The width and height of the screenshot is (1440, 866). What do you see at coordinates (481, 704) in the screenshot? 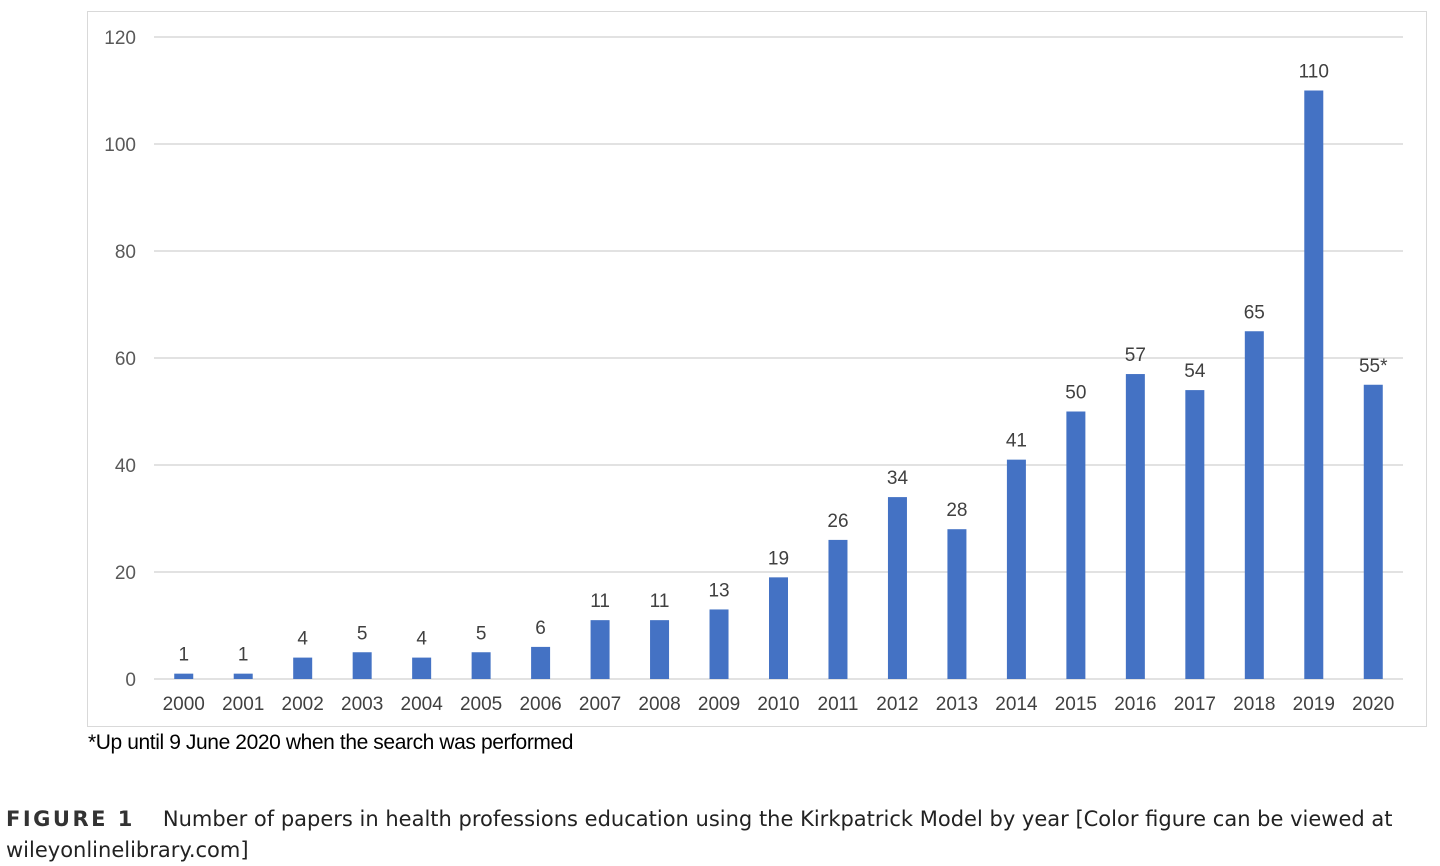
I see `x-tick-label-2005: 2005` at bounding box center [481, 704].